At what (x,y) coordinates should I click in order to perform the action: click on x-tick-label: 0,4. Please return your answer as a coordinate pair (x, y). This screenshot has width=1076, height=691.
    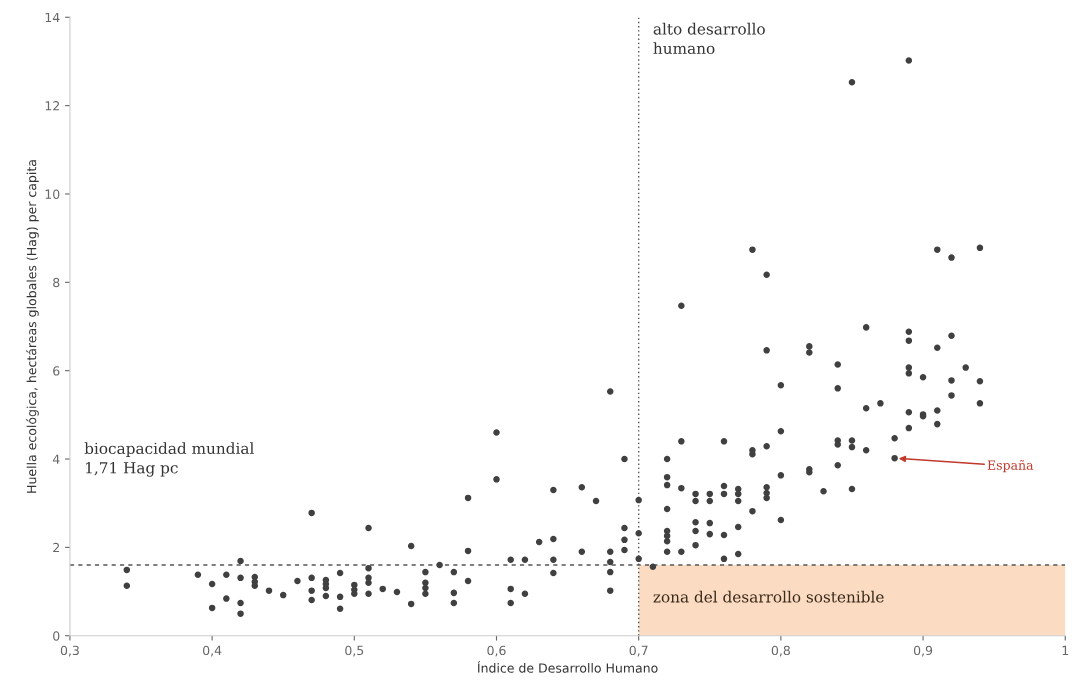
    Looking at the image, I should click on (212, 651).